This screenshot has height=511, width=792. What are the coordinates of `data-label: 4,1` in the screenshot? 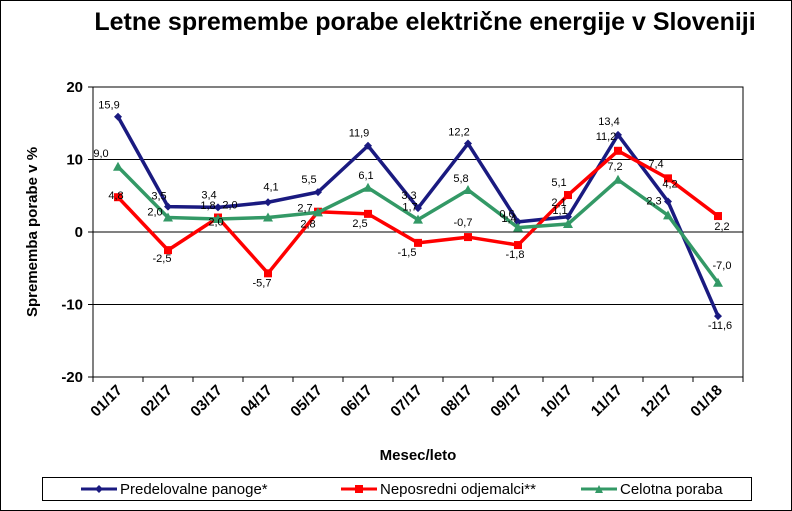 It's located at (270, 187).